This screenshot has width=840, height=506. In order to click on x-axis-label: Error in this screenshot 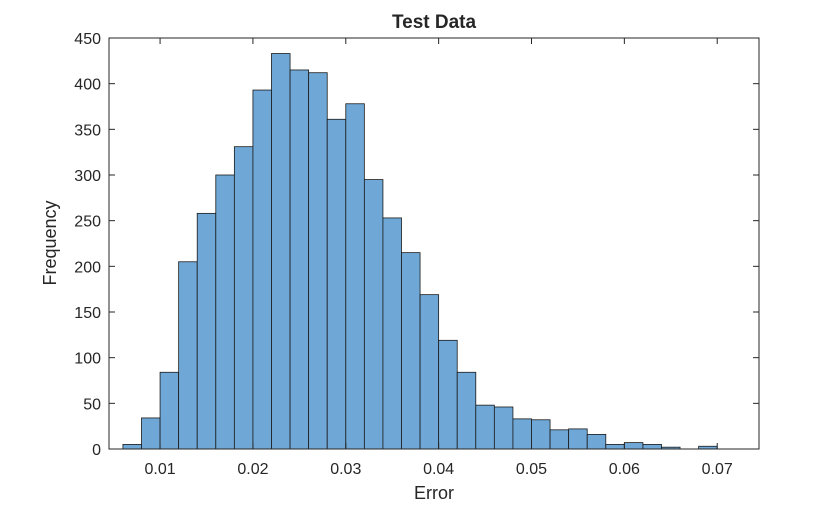, I will do `click(434, 493)`.